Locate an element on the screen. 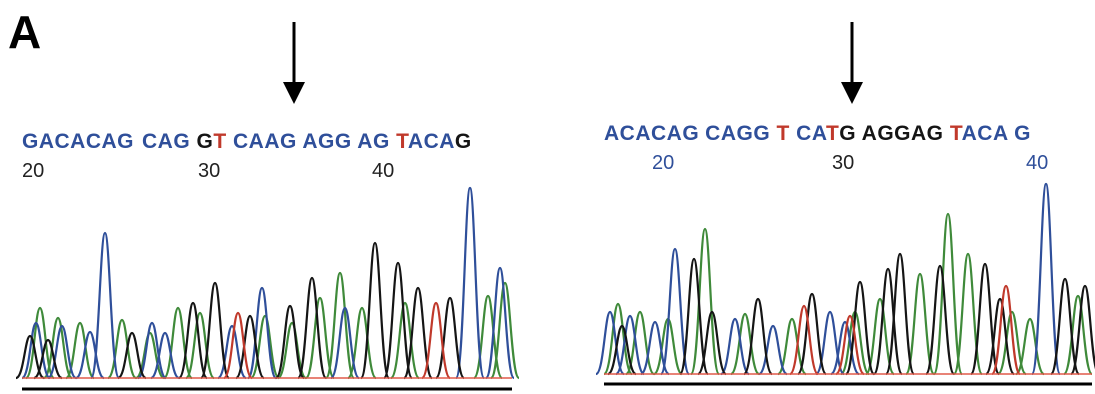 This screenshot has width=1095, height=394. right-seq-seg: CA is located at coordinates (808, 133).